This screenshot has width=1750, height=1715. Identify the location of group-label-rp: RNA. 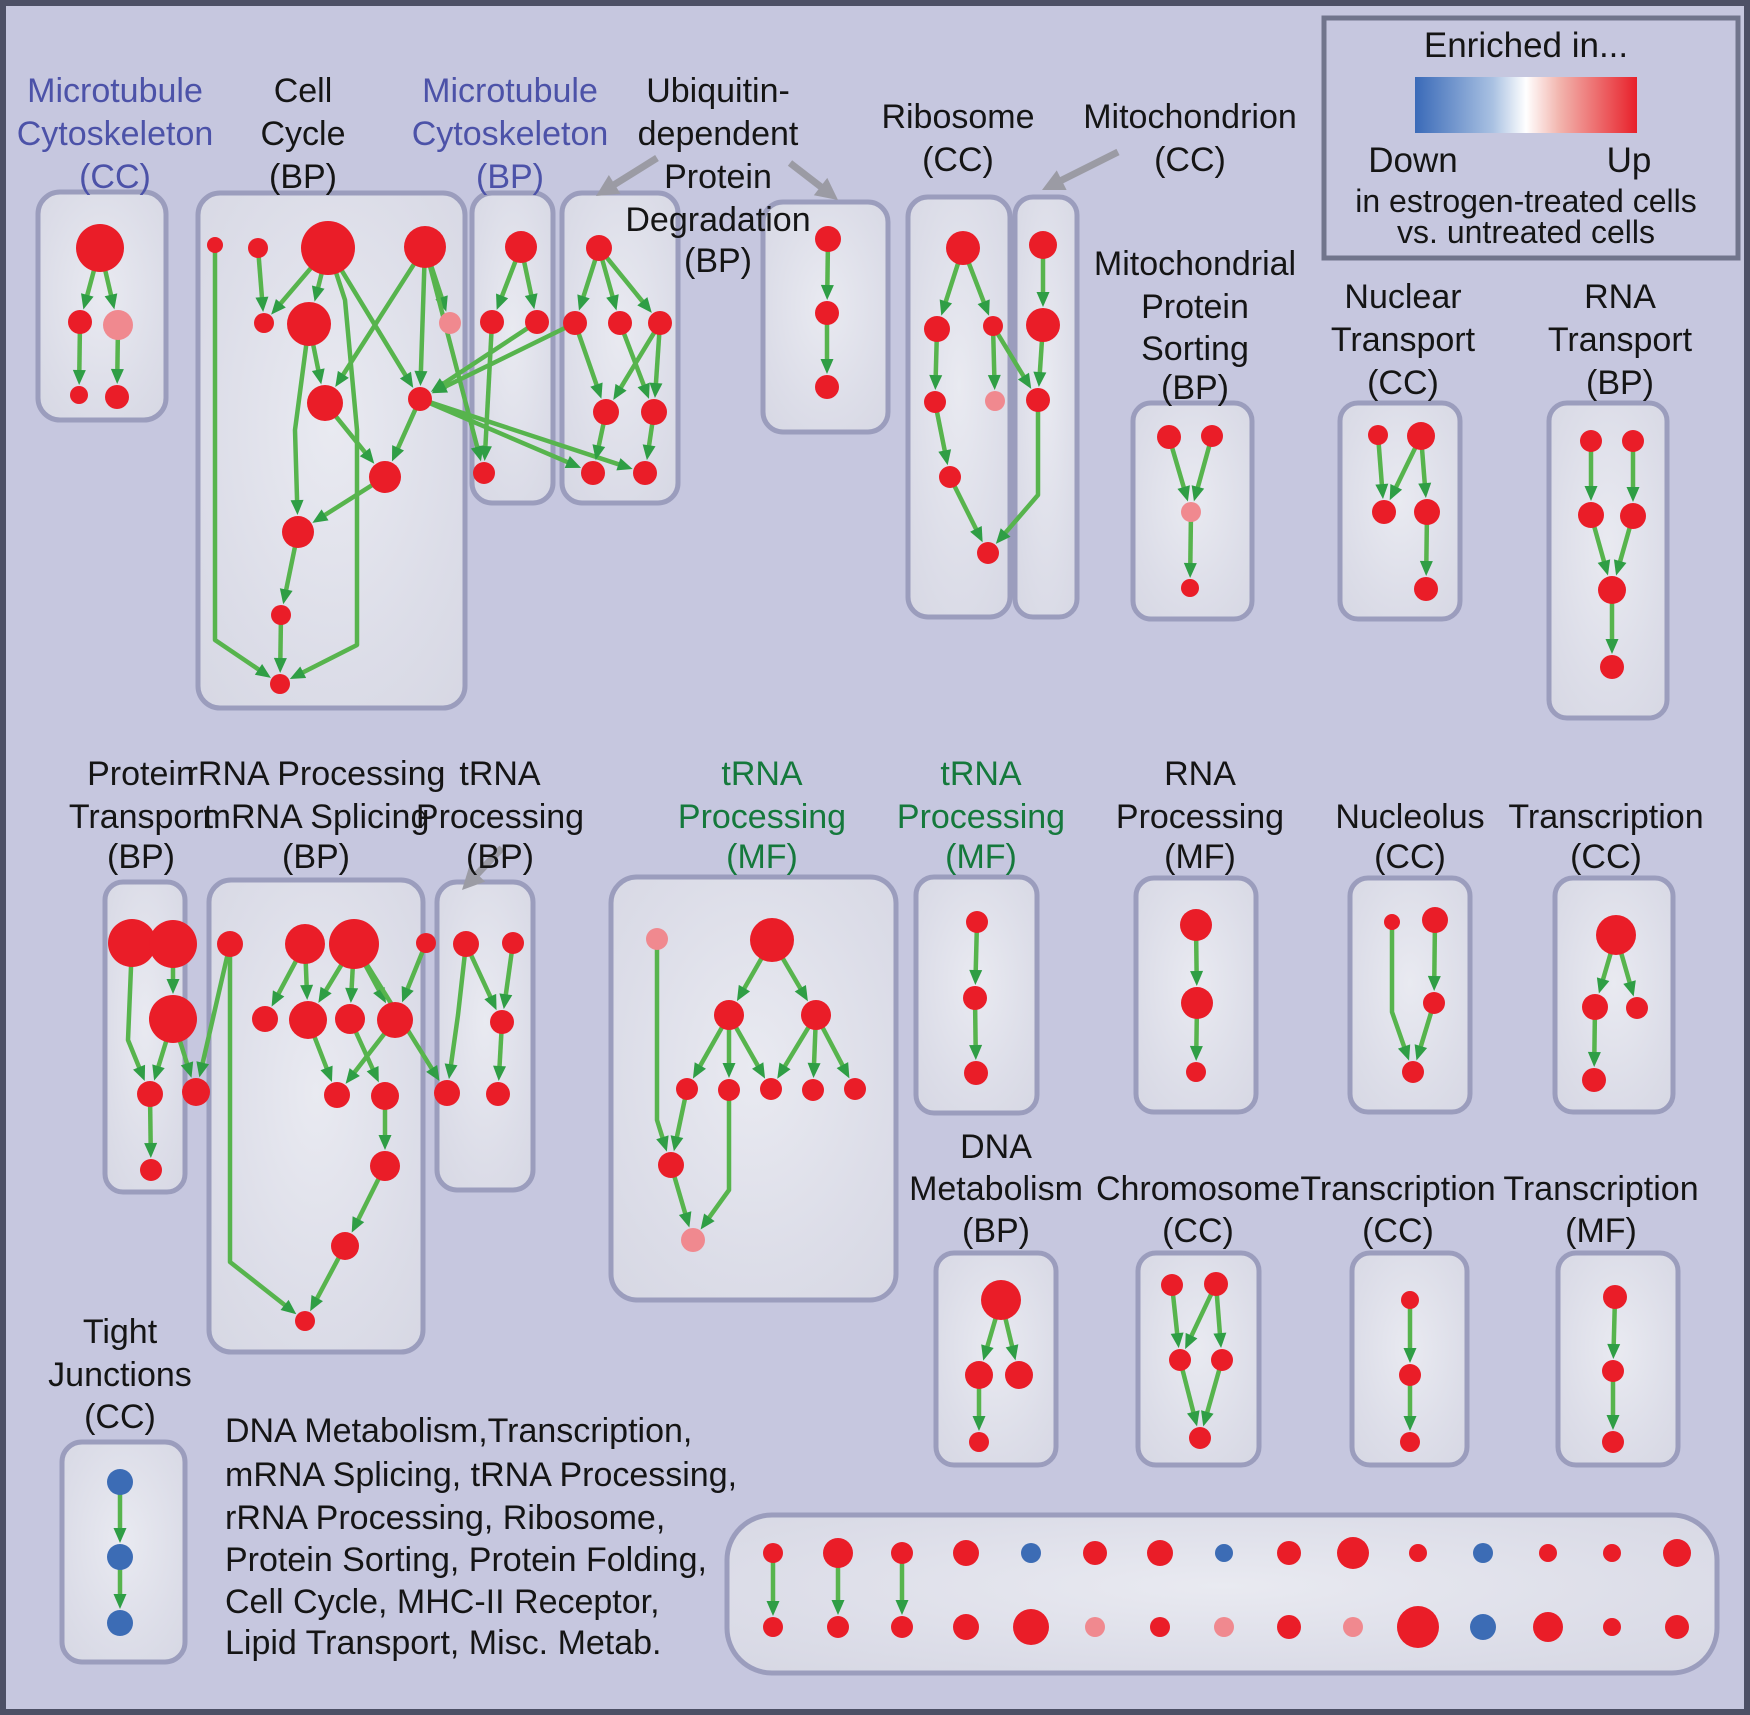
(1200, 774).